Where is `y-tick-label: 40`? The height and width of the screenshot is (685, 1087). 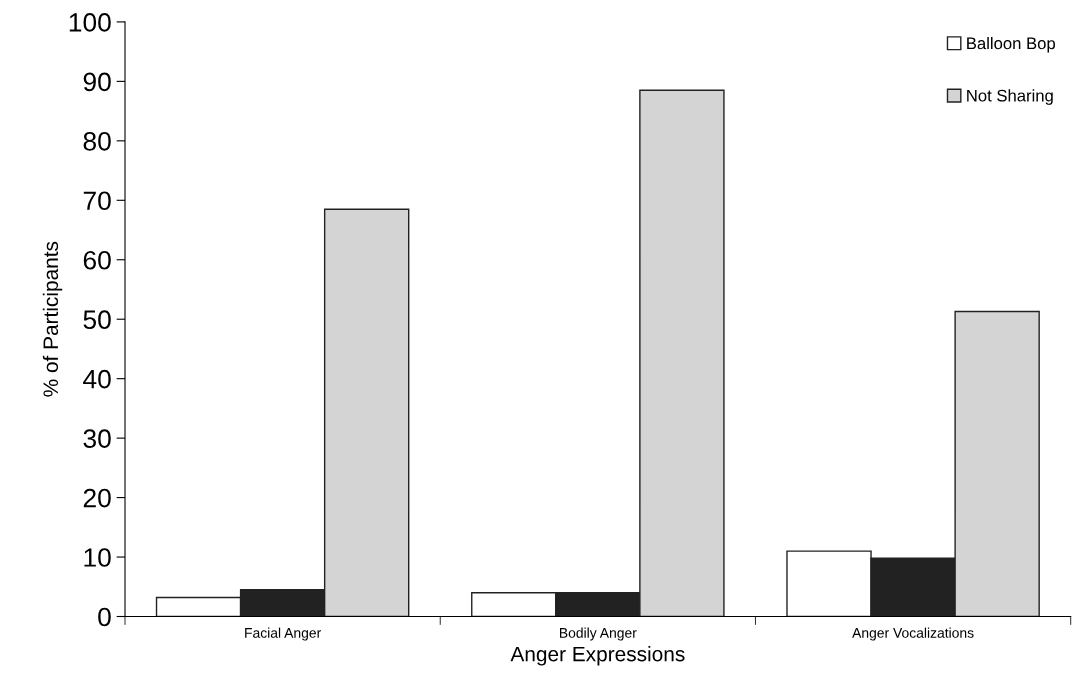
y-tick-label: 40 is located at coordinates (97, 379).